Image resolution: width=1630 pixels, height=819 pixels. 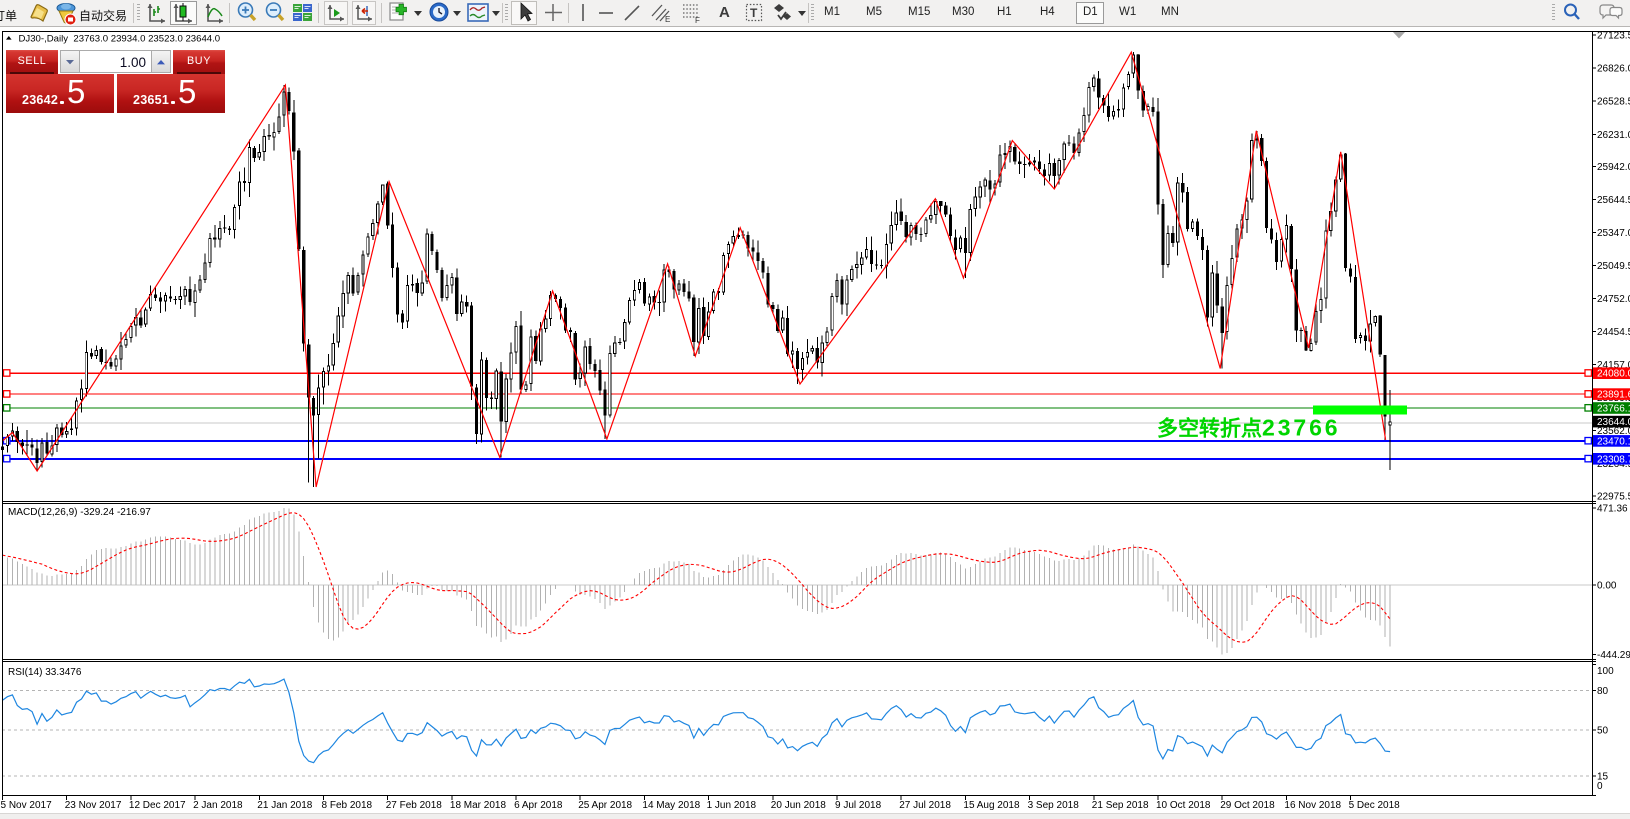 What do you see at coordinates (605, 805) in the screenshot?
I see `svg-text: 25 Apr 2018` at bounding box center [605, 805].